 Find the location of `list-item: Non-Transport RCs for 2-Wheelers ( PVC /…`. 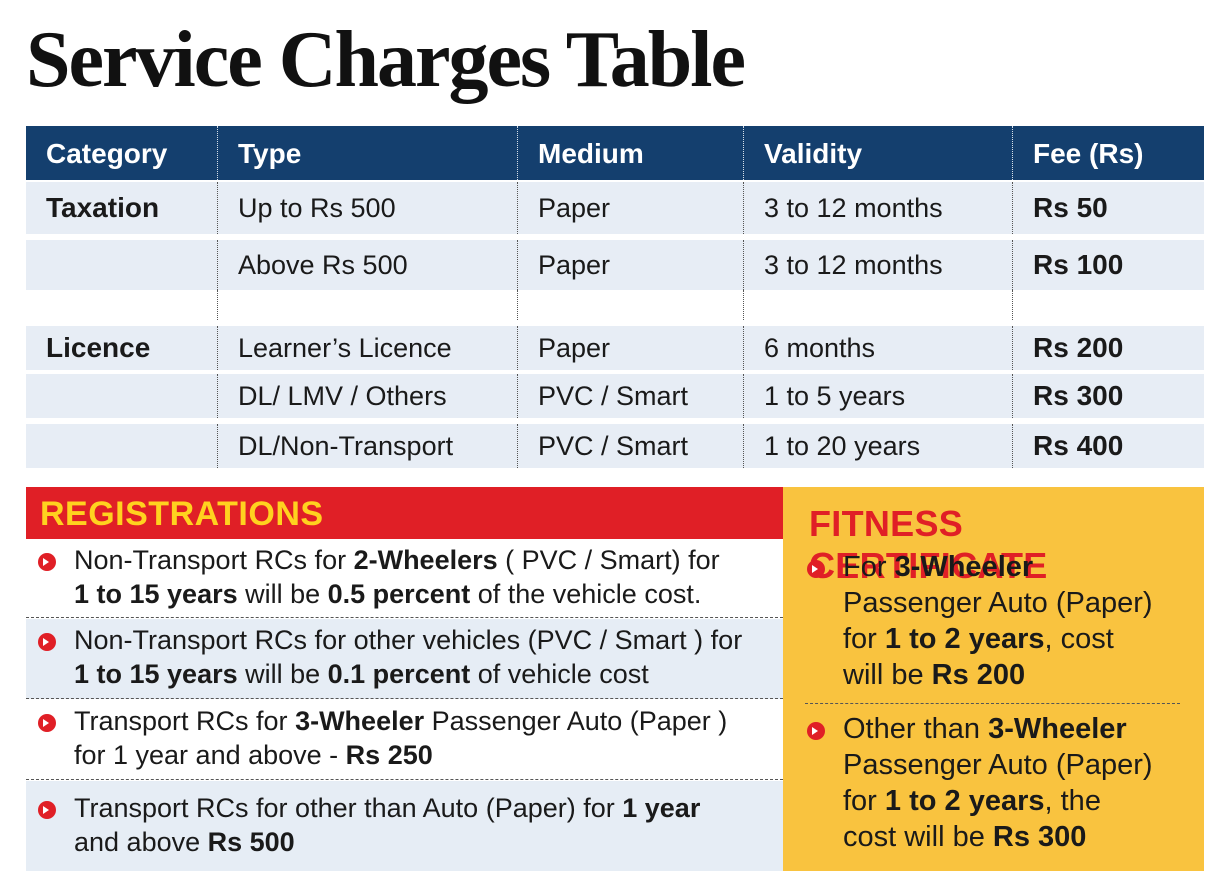

list-item: Non-Transport RCs for 2-Wheelers ( PVC /… is located at coordinates (404, 578).